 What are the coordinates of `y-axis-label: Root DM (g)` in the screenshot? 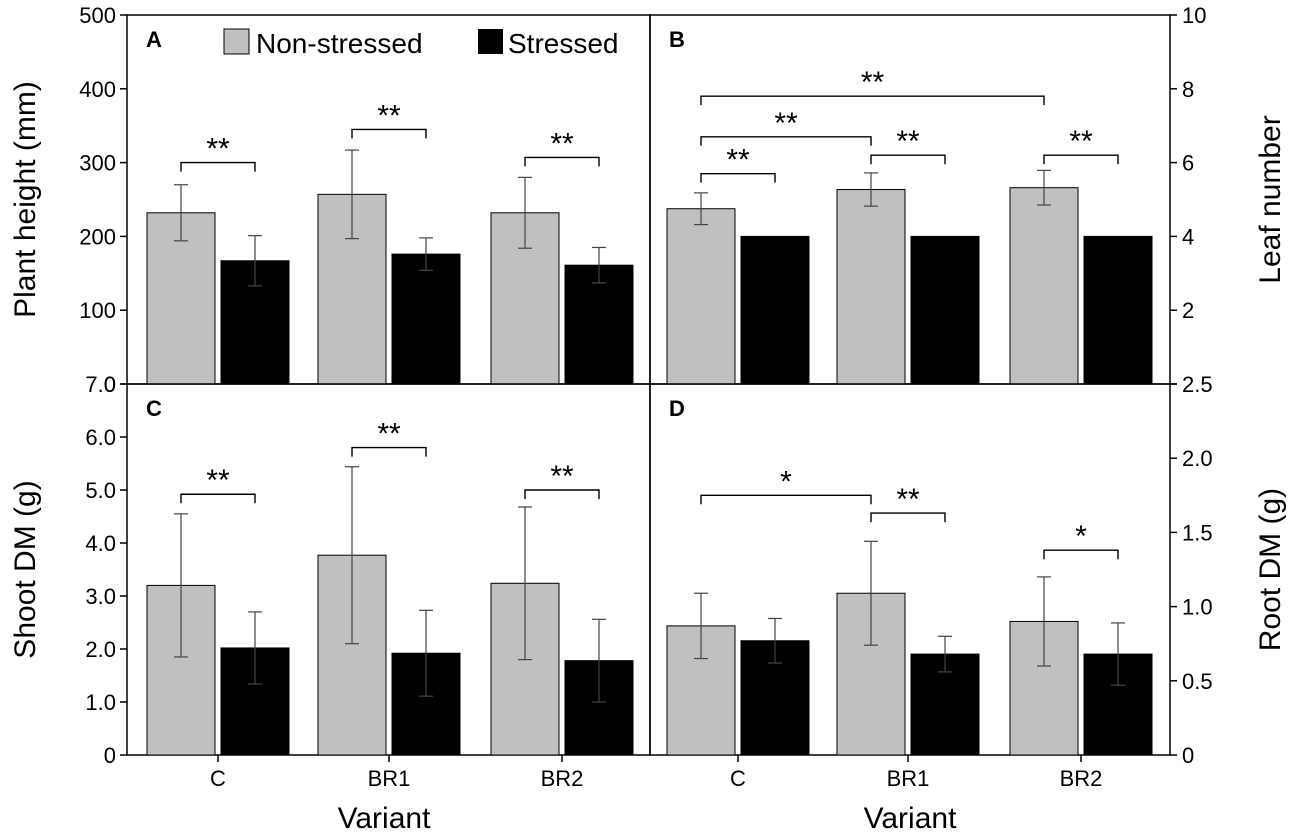 It's located at (1270, 569).